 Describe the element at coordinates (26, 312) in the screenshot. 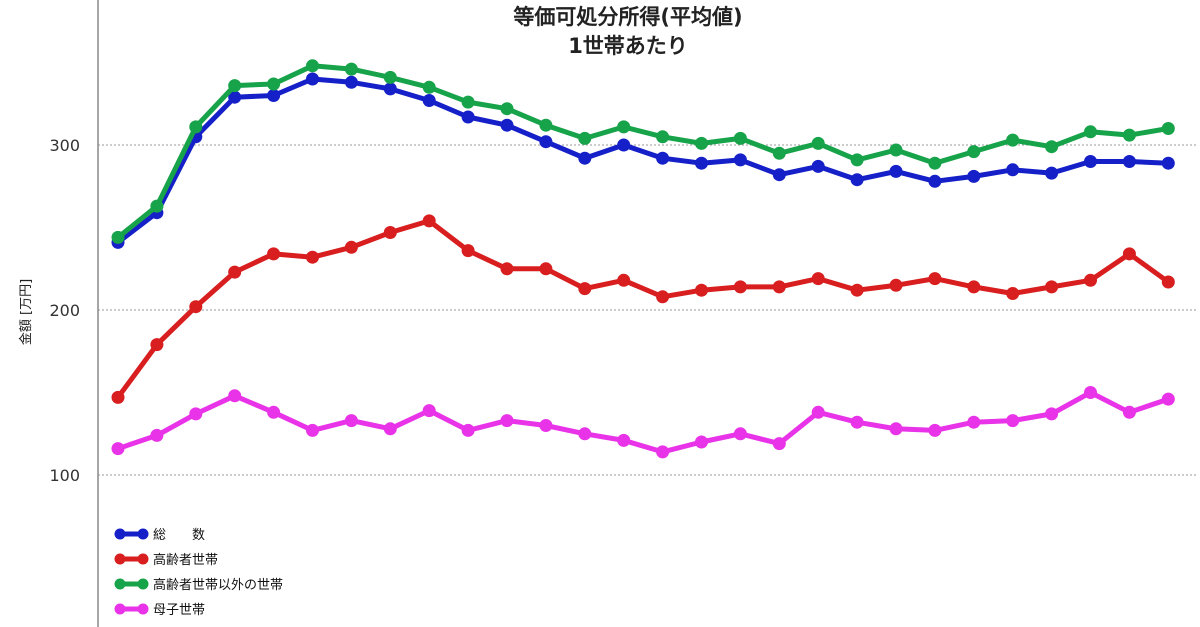

I see `y-axis-label: 金額 [万円]` at that location.